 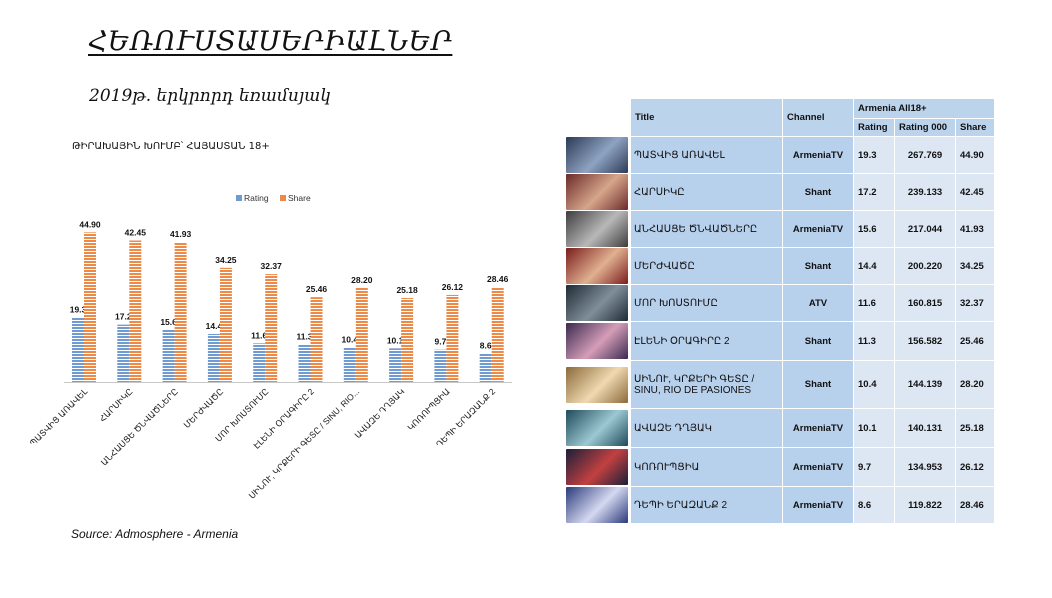 What do you see at coordinates (925, 192) in the screenshot?
I see `cell-rating000: 239.133` at bounding box center [925, 192].